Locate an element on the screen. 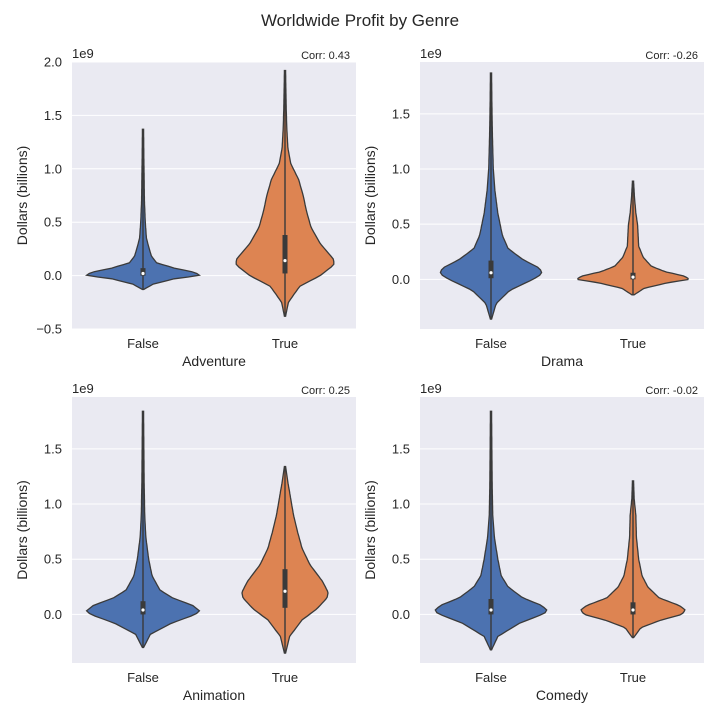 Image resolution: width=720 pixels, height=720 pixels. y-tick-label: −0.5 is located at coordinates (49, 329).